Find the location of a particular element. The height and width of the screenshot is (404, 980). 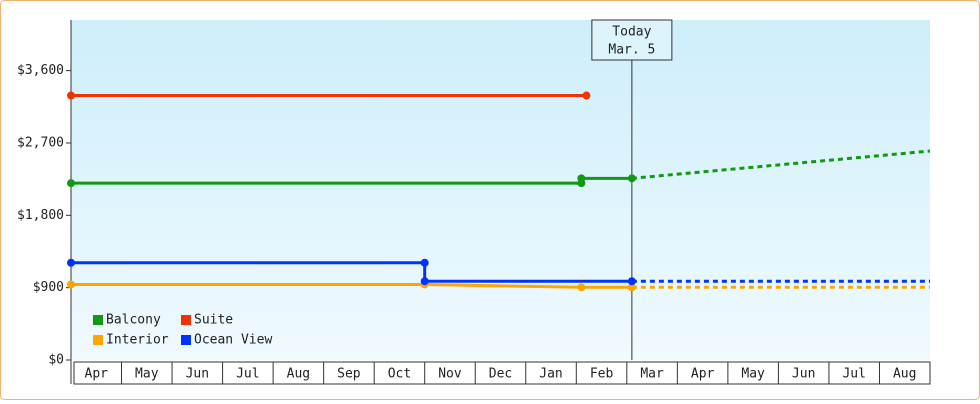

forecast-line is located at coordinates (781, 164).